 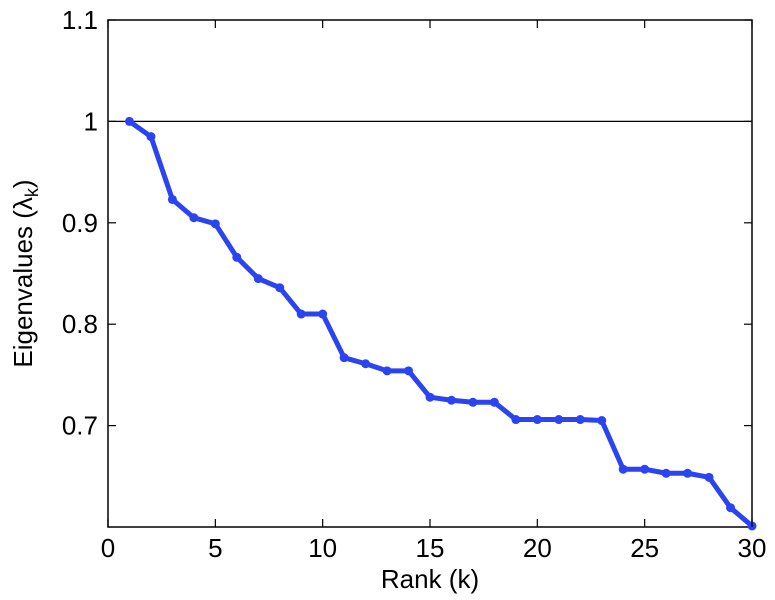 What do you see at coordinates (23, 183) in the screenshot?
I see `y-axis-label-suffix: )` at bounding box center [23, 183].